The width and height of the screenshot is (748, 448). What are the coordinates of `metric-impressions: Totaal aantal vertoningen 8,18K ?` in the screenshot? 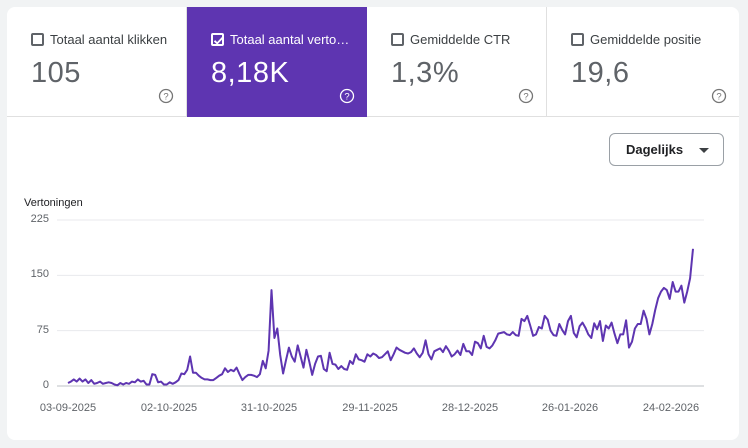 It's located at (277, 62).